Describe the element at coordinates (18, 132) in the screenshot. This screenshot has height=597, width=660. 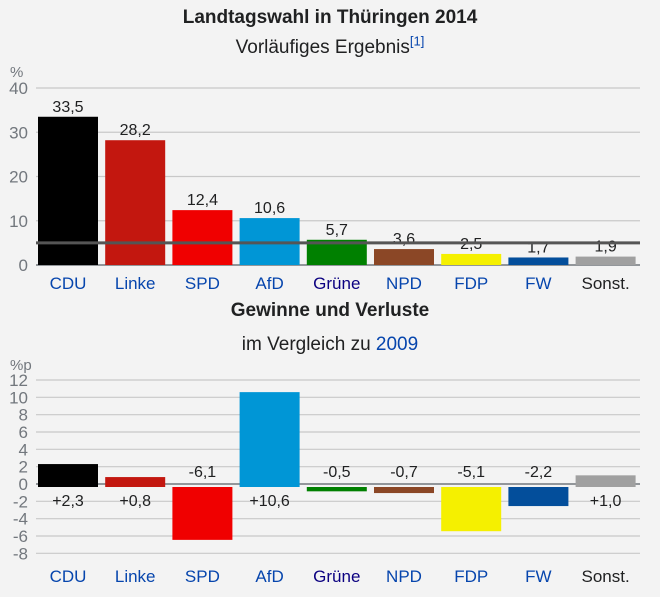
I see `chart1-y-tick: 30` at that location.